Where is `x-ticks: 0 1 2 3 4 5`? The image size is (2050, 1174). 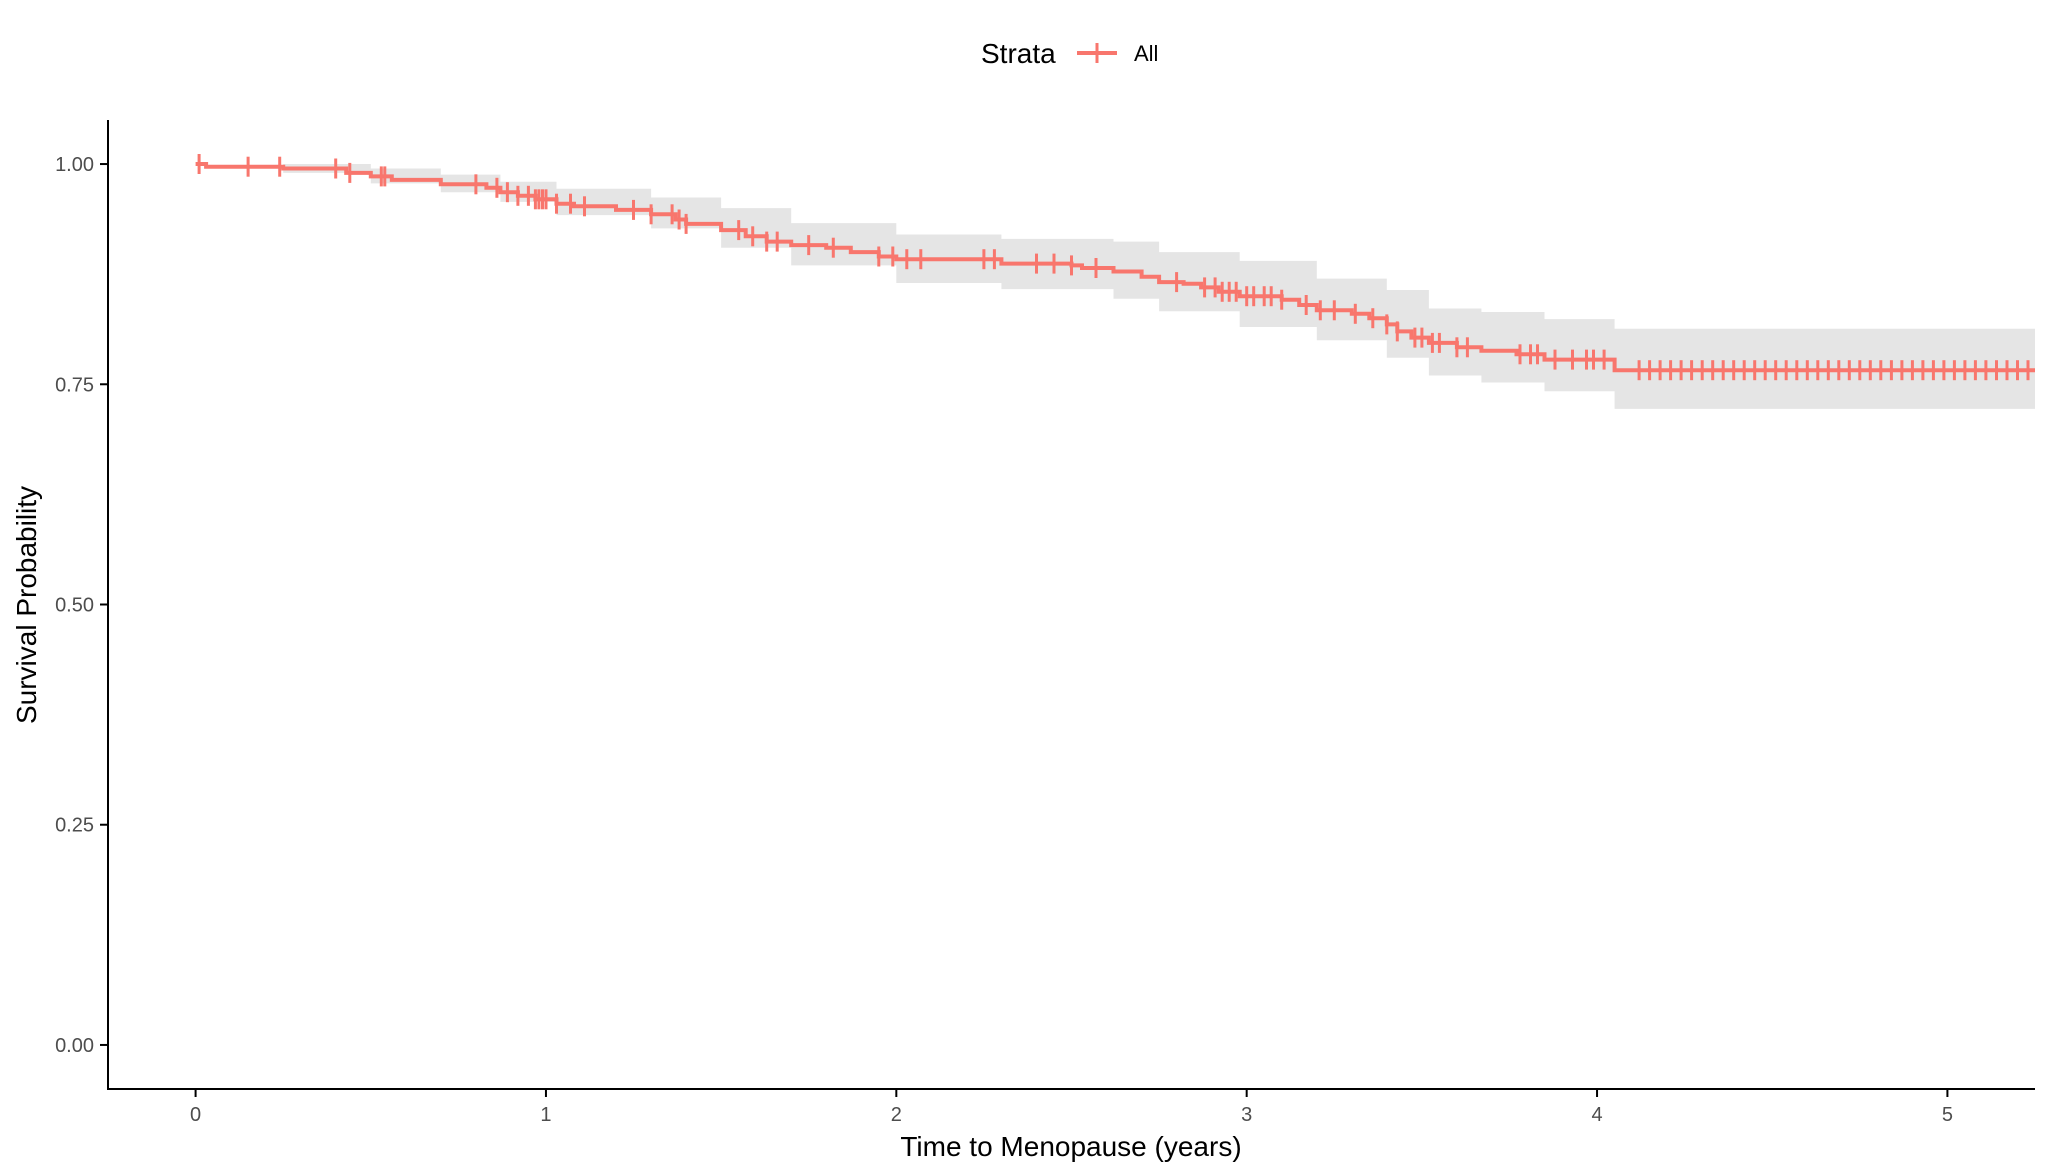
x-ticks: 0 1 2 3 4 5 is located at coordinates (1071, 1107).